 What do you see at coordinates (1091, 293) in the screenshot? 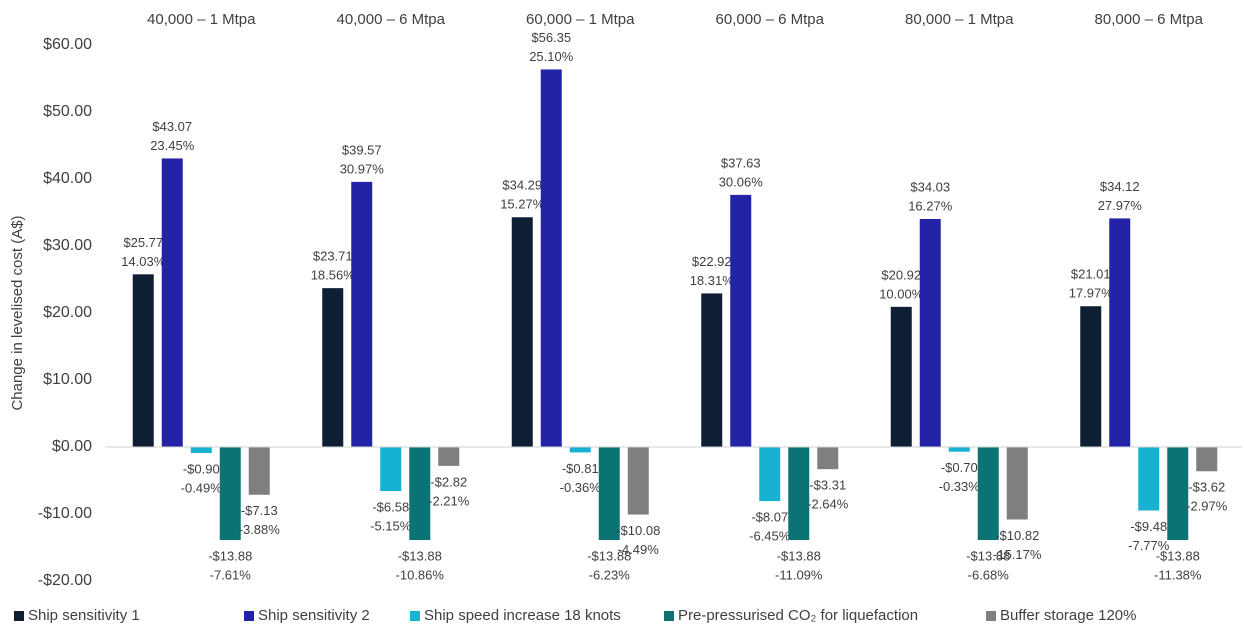
I see `share-label: 17.97%` at bounding box center [1091, 293].